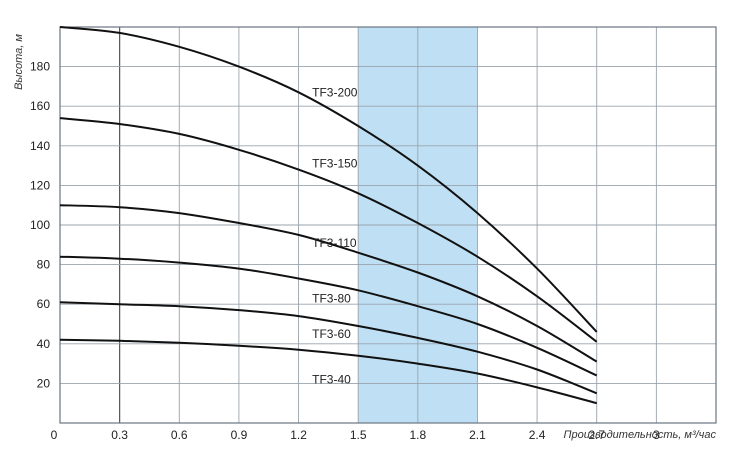 This screenshot has width=748, height=476. I want to click on x-tick-label: 2.1, so click(477, 435).